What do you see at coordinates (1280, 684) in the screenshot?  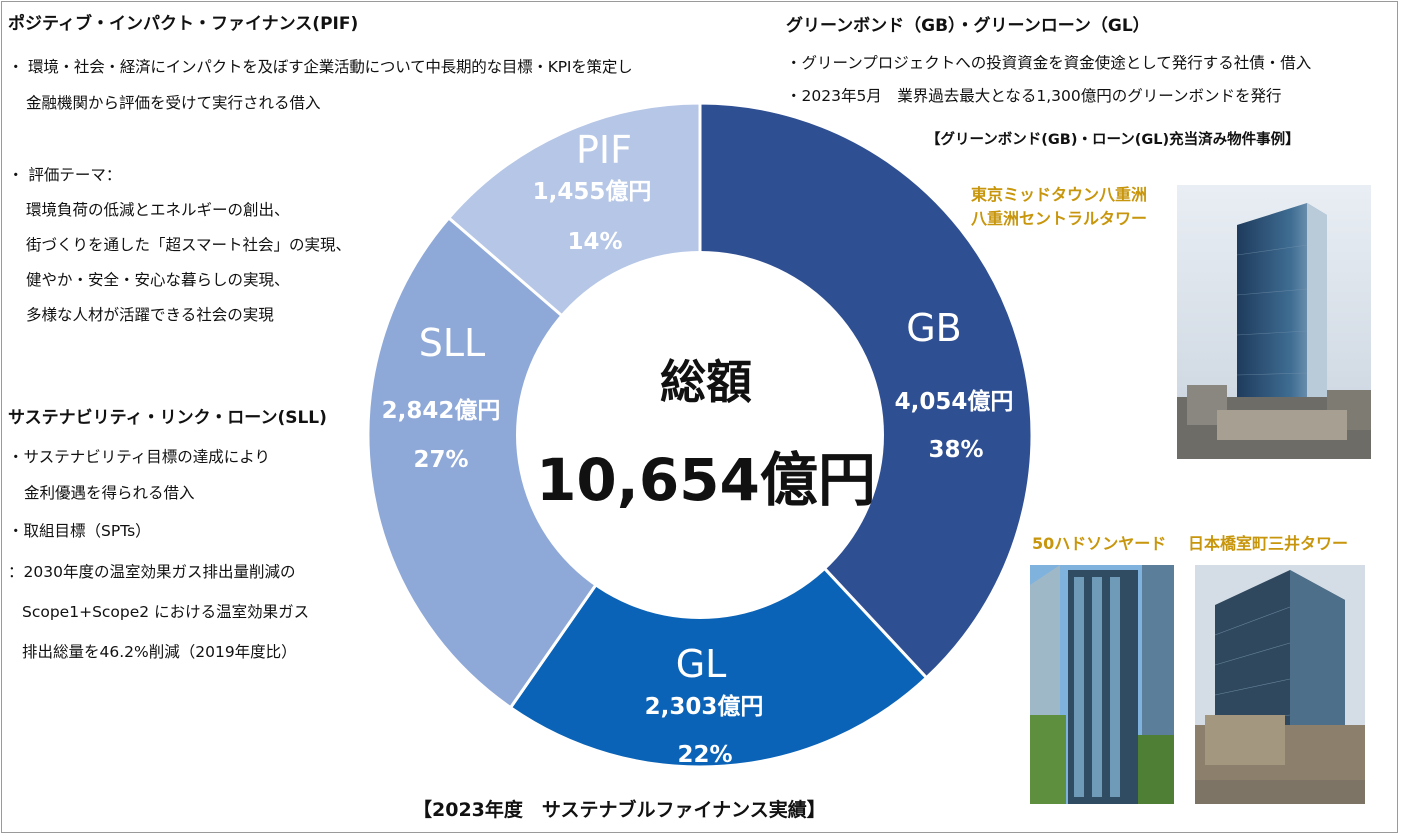 I see `building-photo-muromachi` at bounding box center [1280, 684].